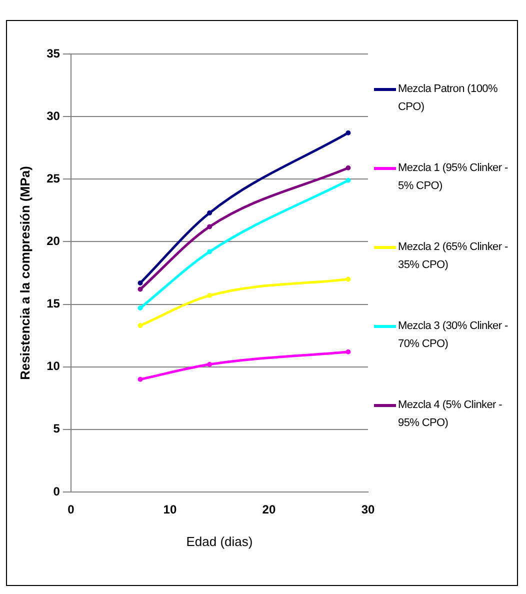 The height and width of the screenshot is (594, 526). What do you see at coordinates (53, 178) in the screenshot?
I see `y-tick-label: 25` at bounding box center [53, 178].